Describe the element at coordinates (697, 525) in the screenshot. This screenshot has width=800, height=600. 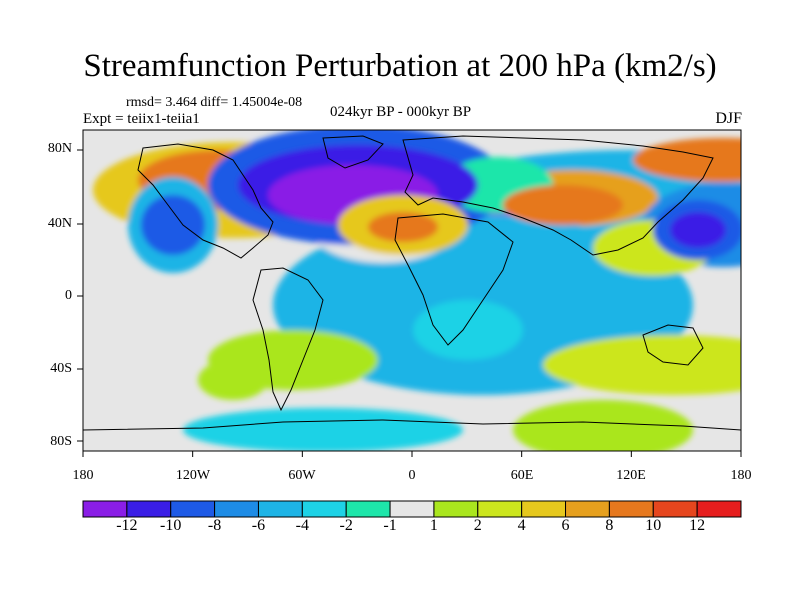
I see `colorbar-label-13: 12` at that location.